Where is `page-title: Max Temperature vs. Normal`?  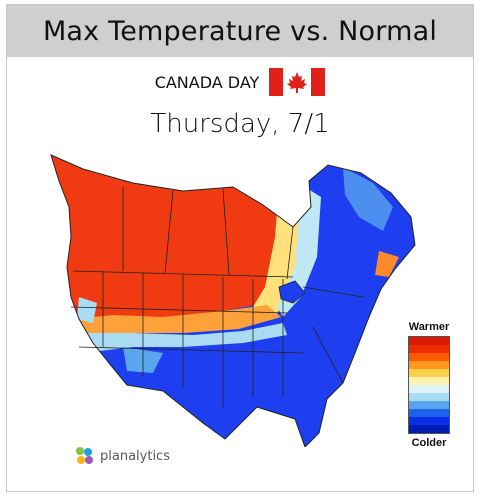 page-title: Max Temperature vs. Normal is located at coordinates (240, 31).